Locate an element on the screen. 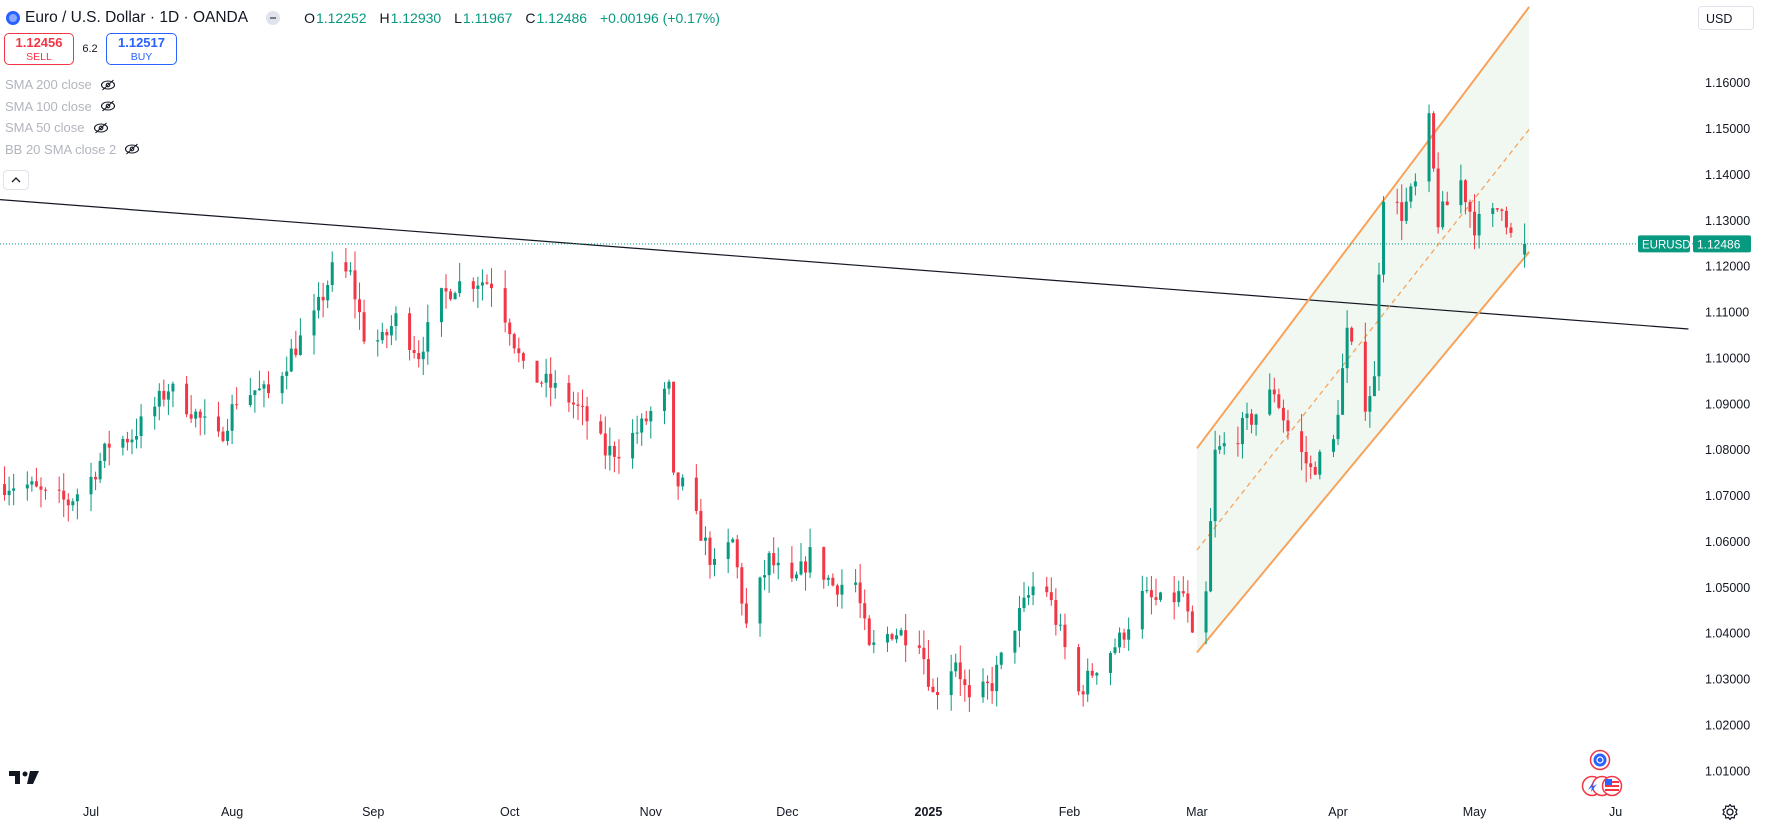  indicator-item: SMA 200 close is located at coordinates (72, 85).